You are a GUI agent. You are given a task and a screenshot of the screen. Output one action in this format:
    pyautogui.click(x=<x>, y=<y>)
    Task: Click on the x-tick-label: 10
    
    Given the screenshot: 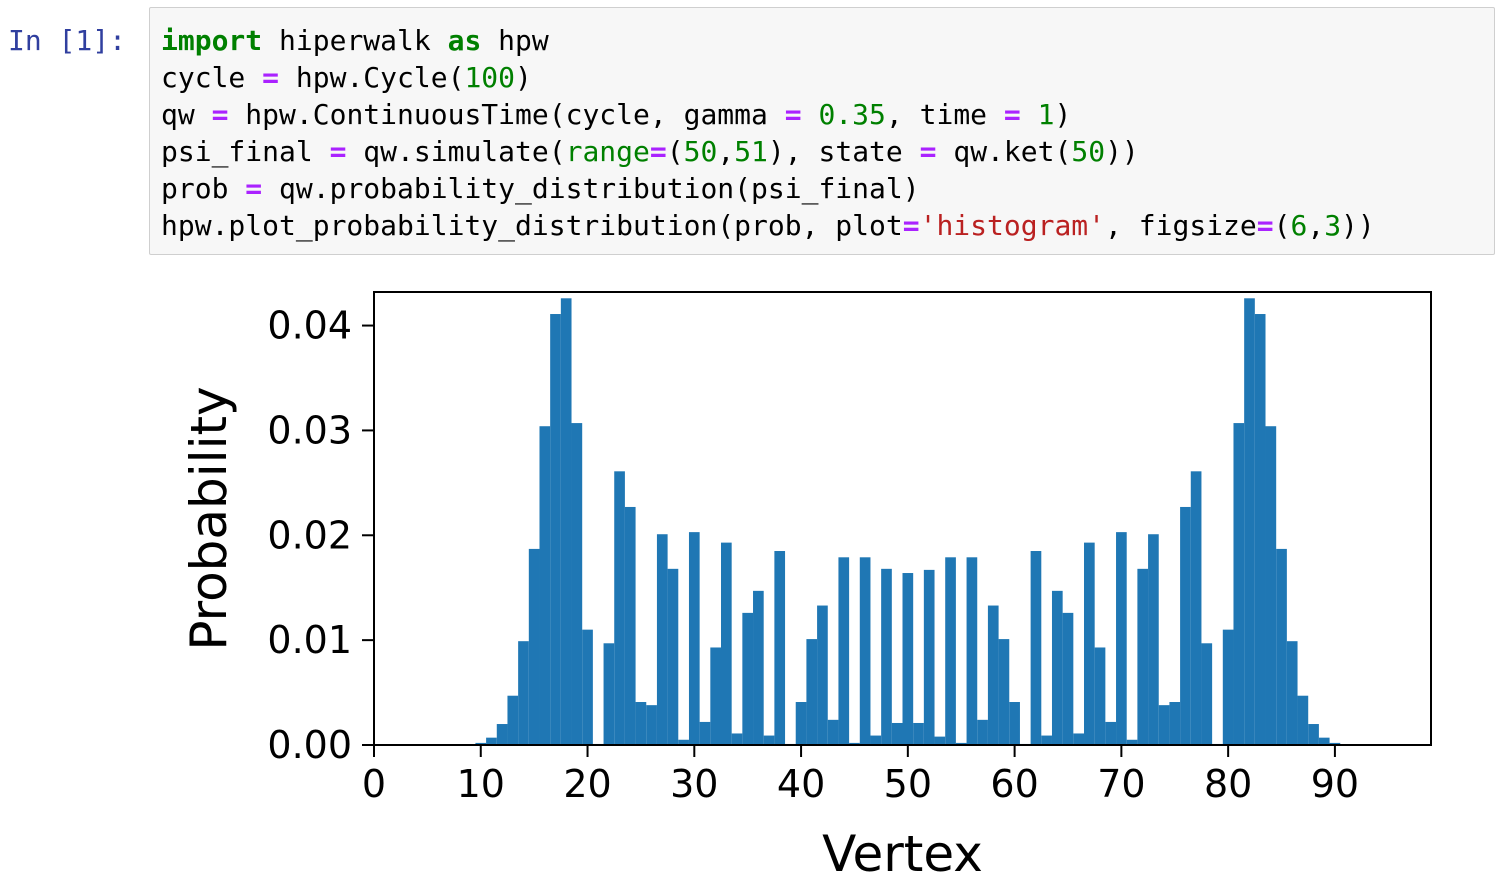 What is the action you would take?
    pyautogui.click(x=481, y=784)
    